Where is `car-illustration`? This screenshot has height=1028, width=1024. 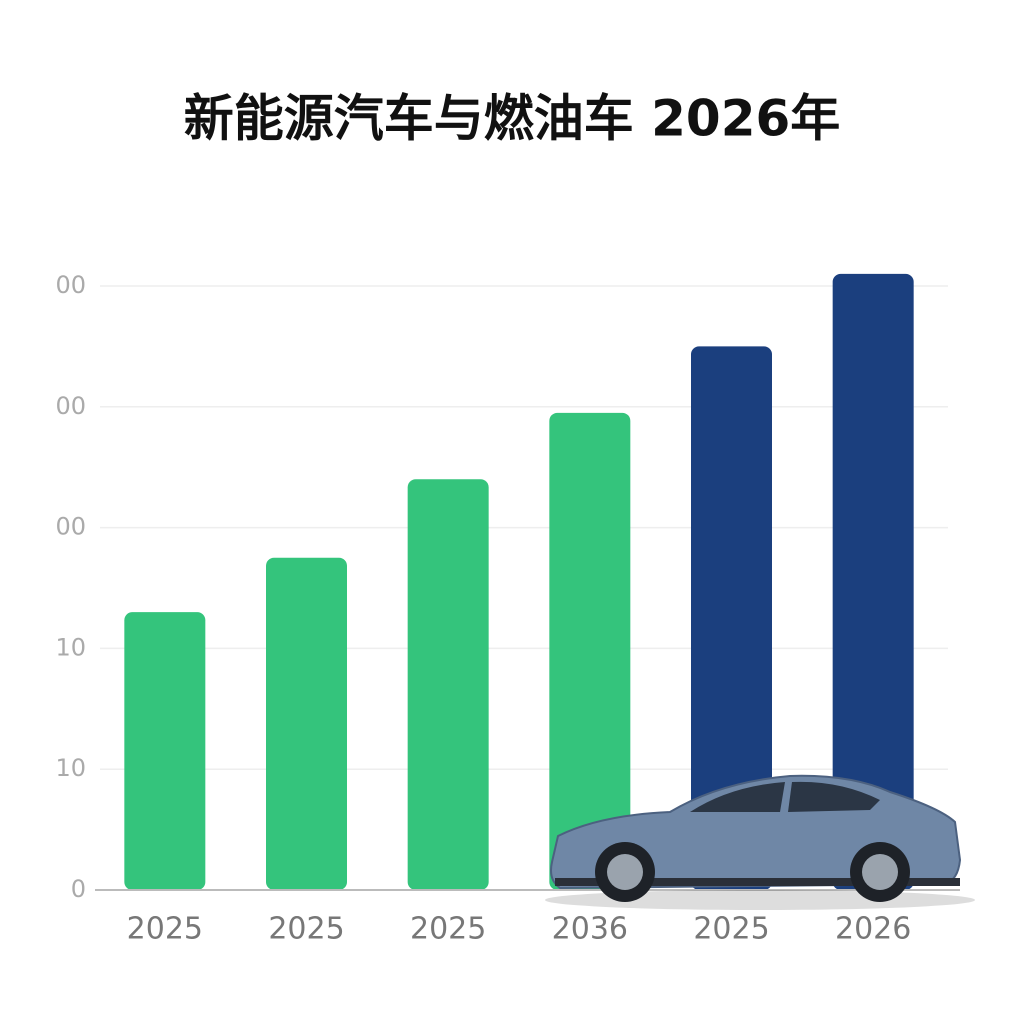
car-illustration is located at coordinates (760, 842).